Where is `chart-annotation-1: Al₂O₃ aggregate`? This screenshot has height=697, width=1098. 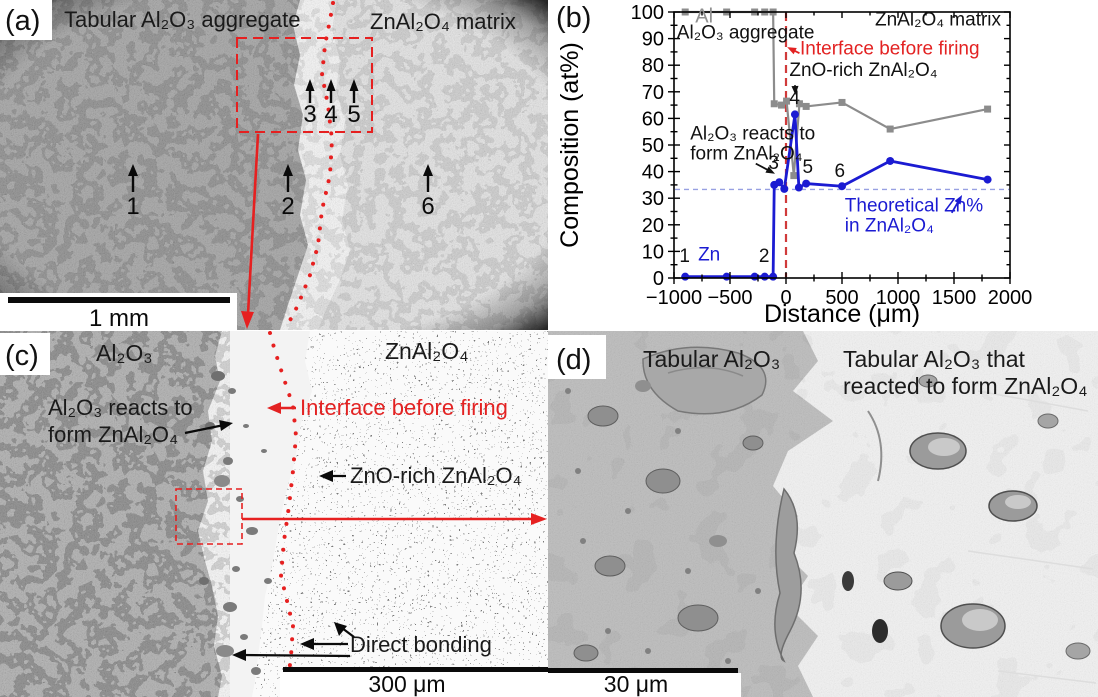
chart-annotation-1: Al₂O₃ aggregate is located at coordinates (746, 33).